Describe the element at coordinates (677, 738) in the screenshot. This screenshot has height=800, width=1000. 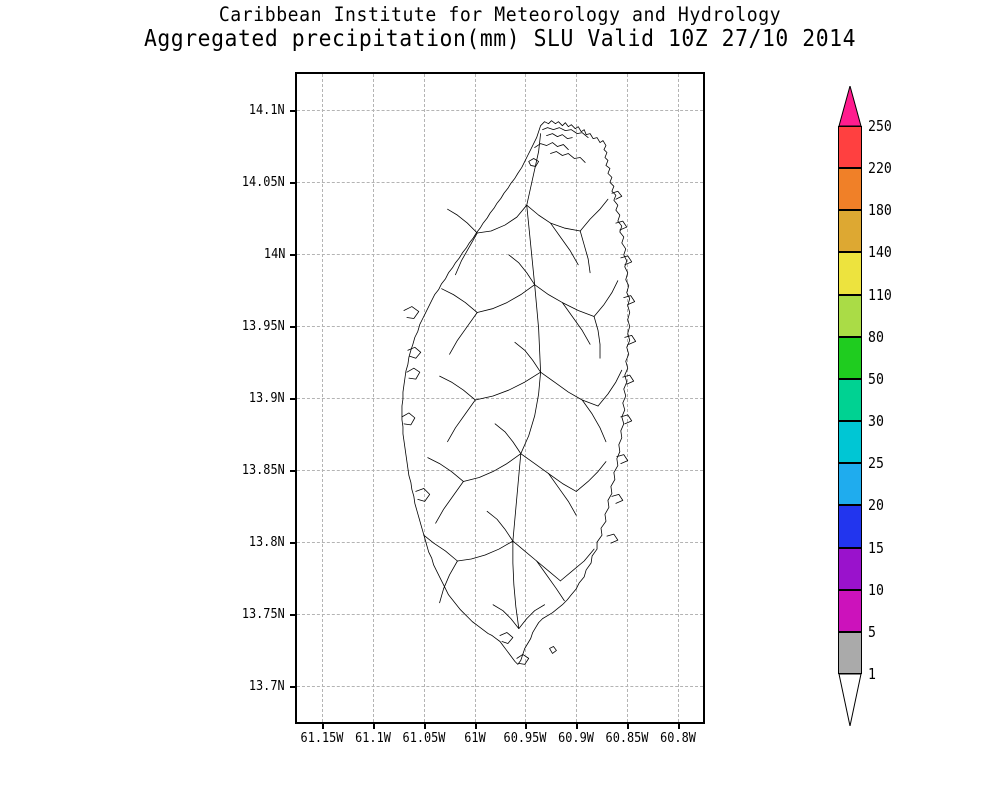
I see `axis-label-x: 60.8W` at that location.